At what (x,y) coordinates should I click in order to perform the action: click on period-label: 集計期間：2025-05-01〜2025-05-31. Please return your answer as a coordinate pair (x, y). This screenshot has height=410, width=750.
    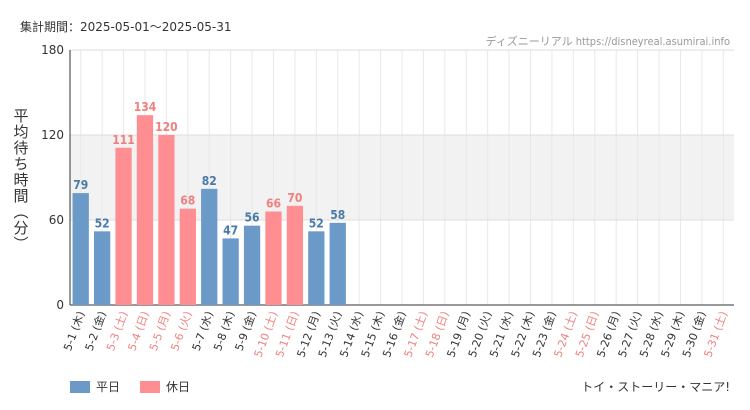
    Looking at the image, I should click on (126, 27).